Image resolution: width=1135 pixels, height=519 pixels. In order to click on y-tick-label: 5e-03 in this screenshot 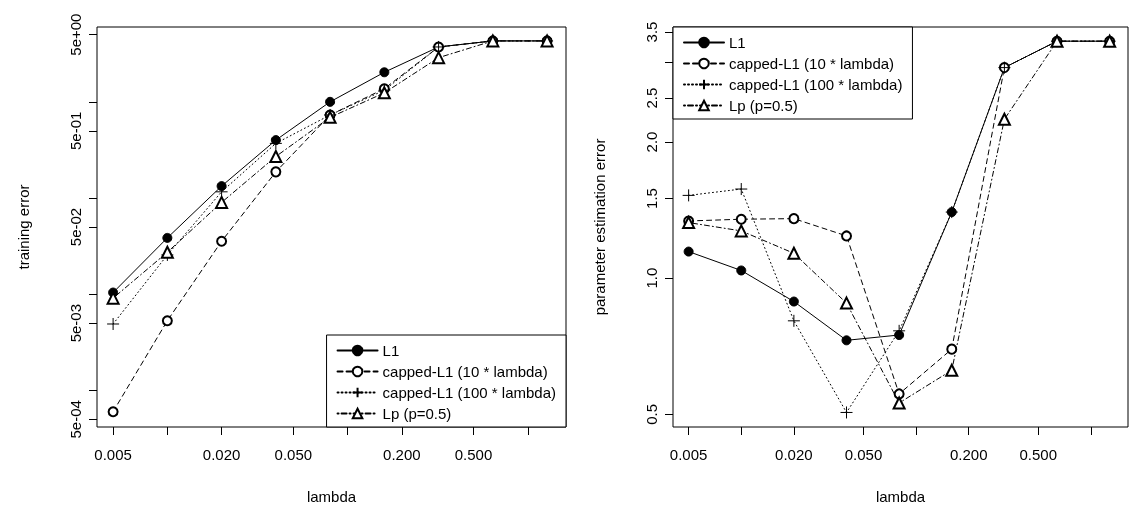, I will do `click(75, 323)`.